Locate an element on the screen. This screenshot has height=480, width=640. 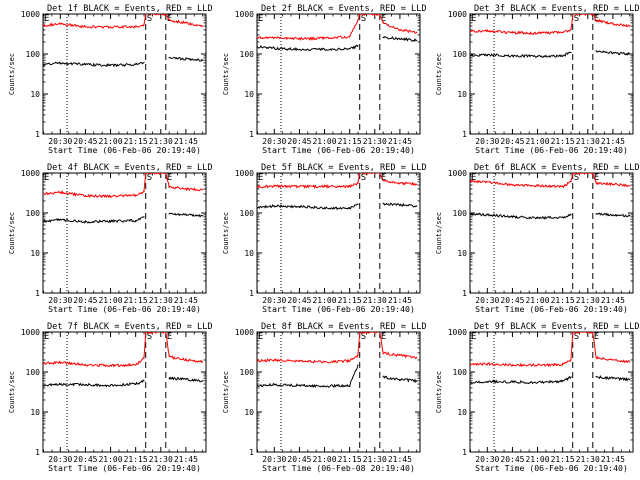
y-tick-label: 10 is located at coordinates (249, 412).